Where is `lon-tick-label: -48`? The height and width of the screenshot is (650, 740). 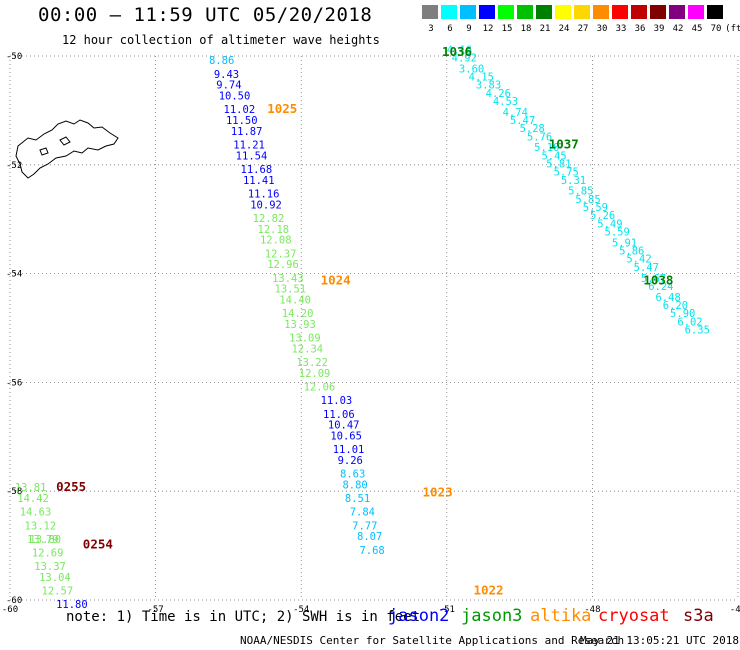 lon-tick-label: -48 is located at coordinates (592, 610).